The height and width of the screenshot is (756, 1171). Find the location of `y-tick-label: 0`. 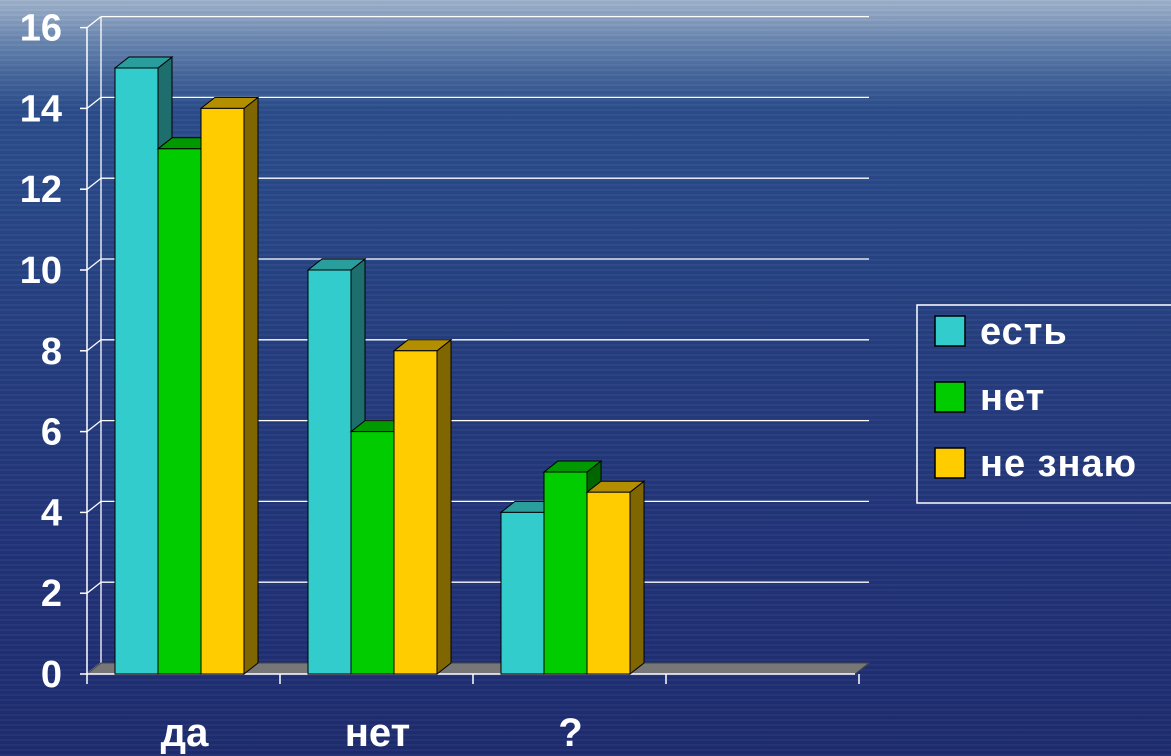

y-tick-label: 0 is located at coordinates (51, 675).